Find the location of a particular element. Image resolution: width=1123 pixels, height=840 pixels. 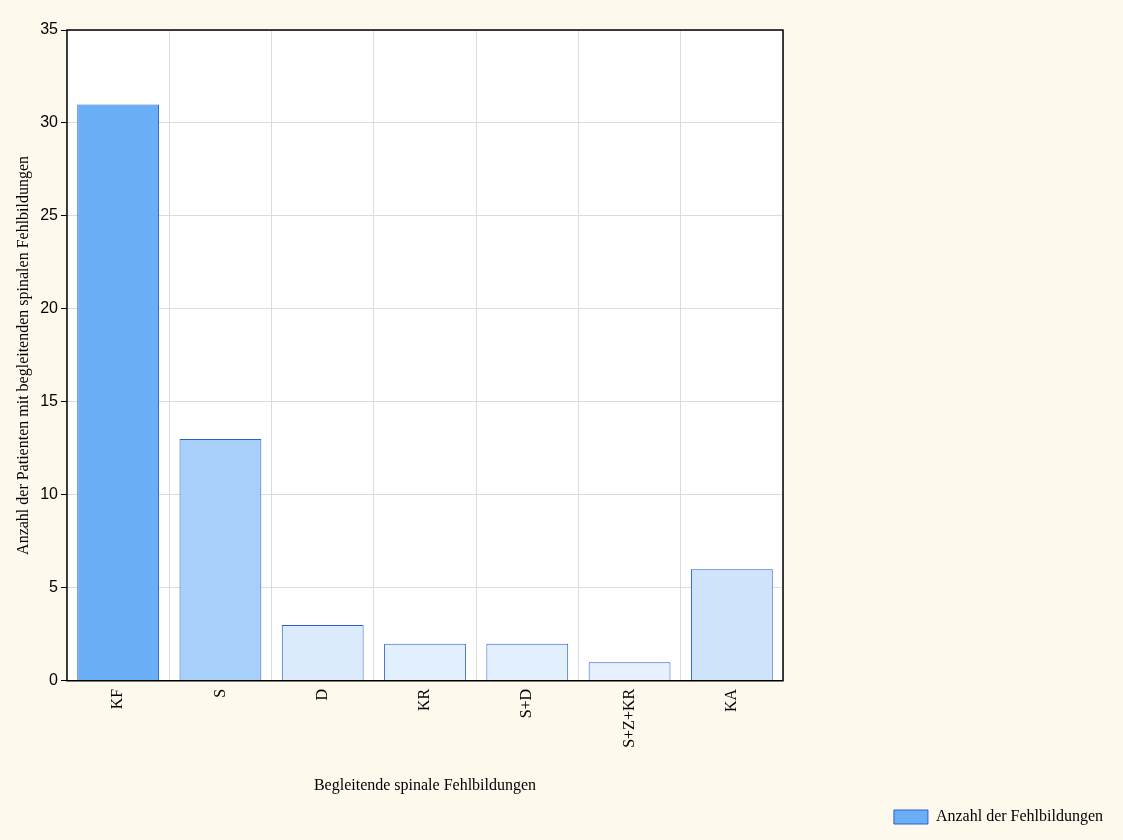

x-tick-label: KR is located at coordinates (424, 700).